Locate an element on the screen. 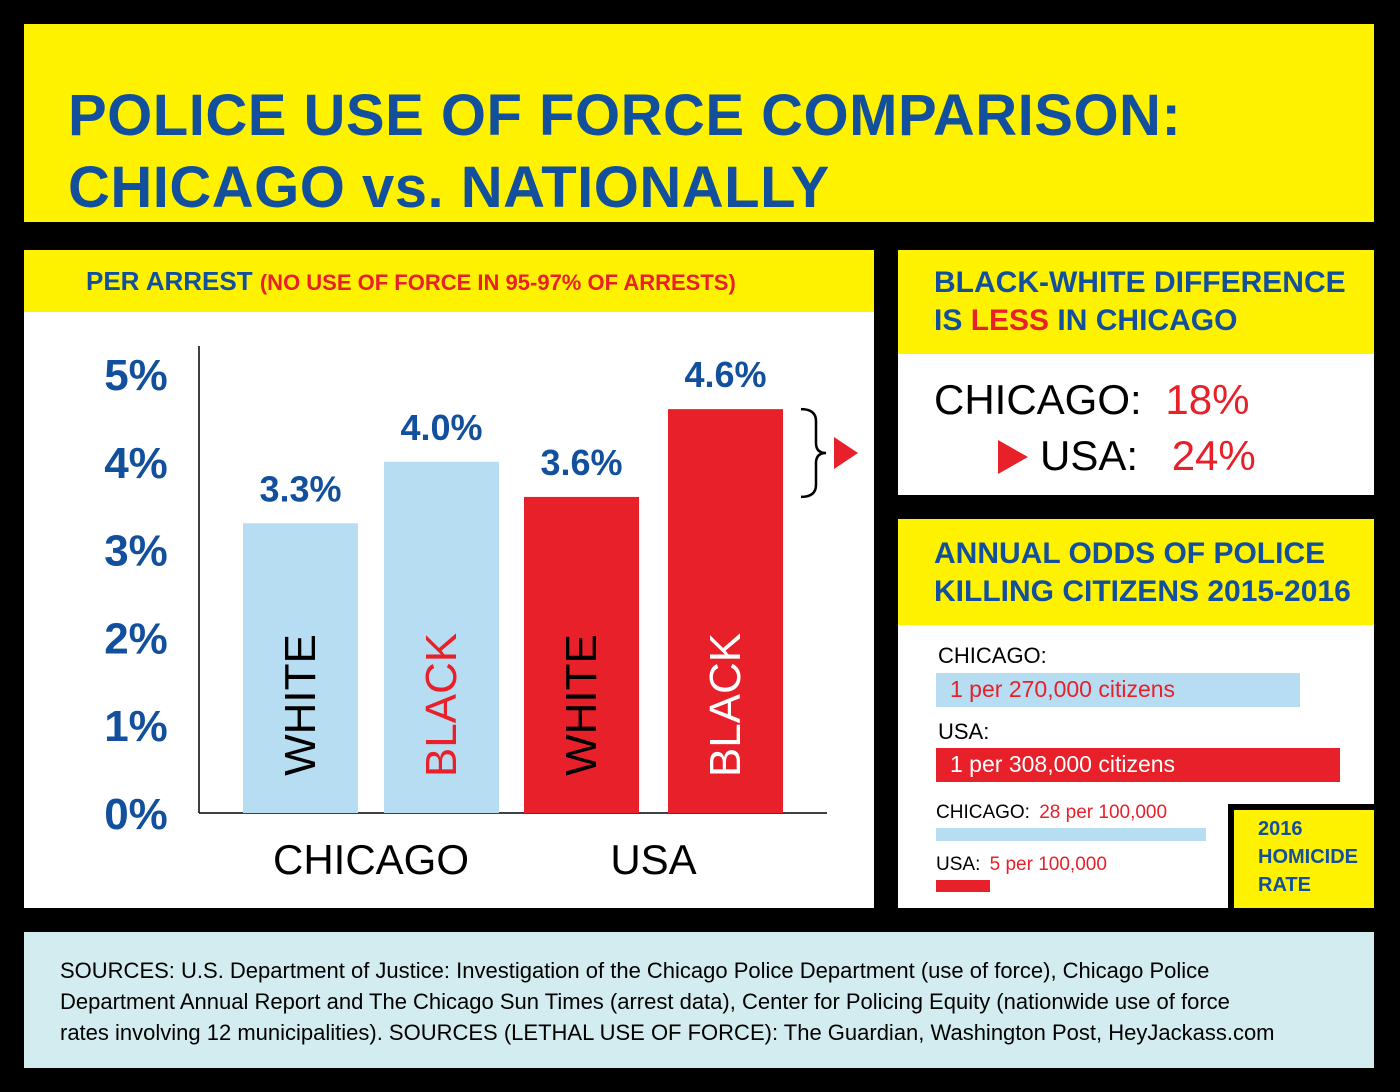 The height and width of the screenshot is (1092, 1400). title-line-2: CHICAGO vs. NATIONALLY is located at coordinates (449, 187).